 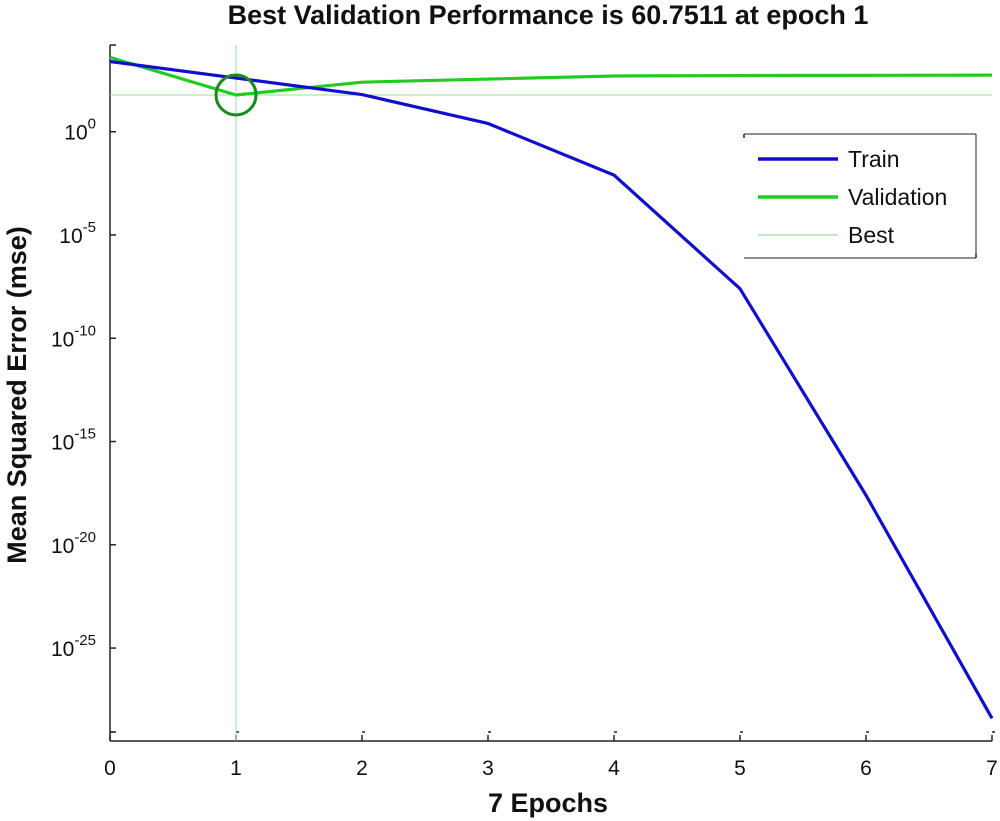 I want to click on y-tick-label: 10⁻⁵, so click(x=77, y=233).